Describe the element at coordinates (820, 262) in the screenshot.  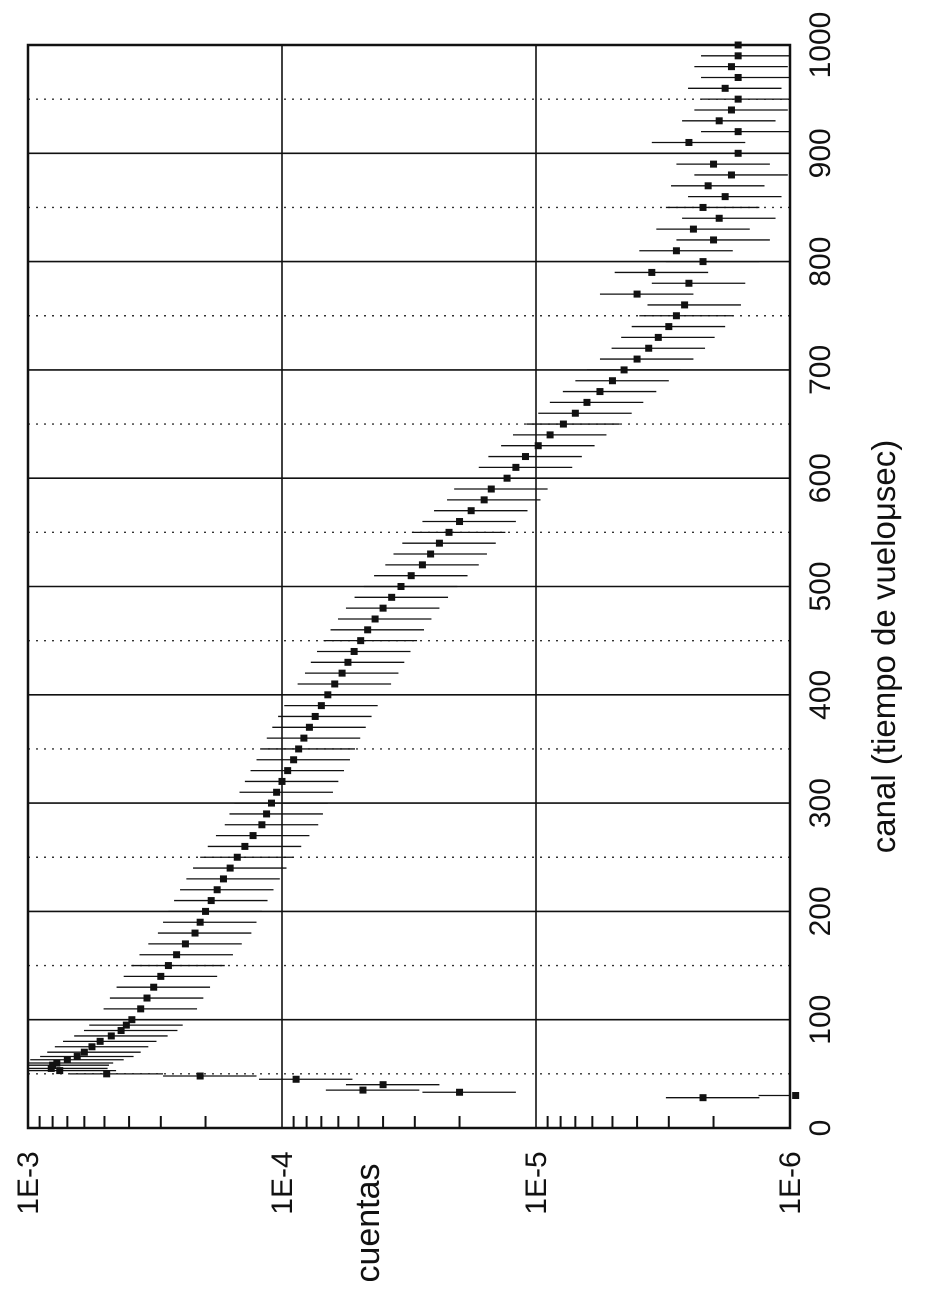
I see `x-tick-label: 800` at that location.